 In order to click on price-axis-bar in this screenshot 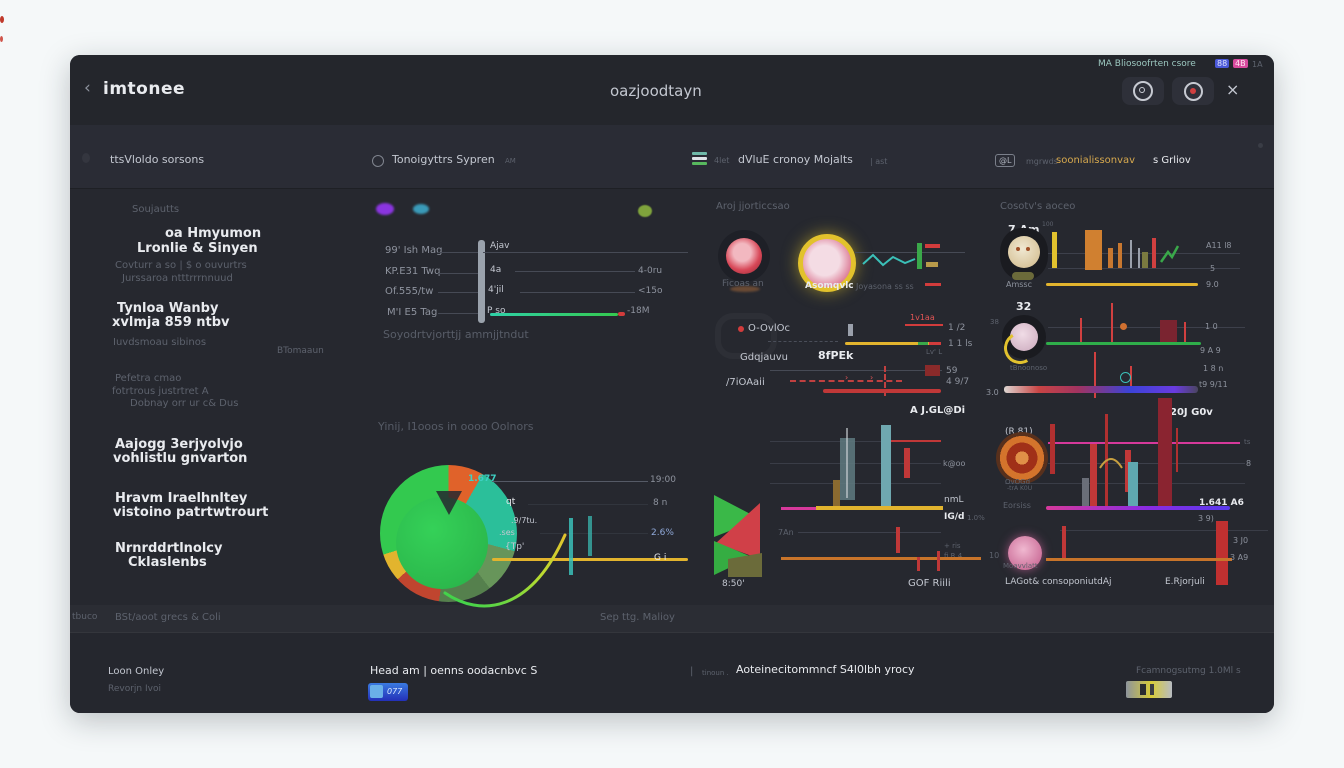, I will do `click(481, 281)`.